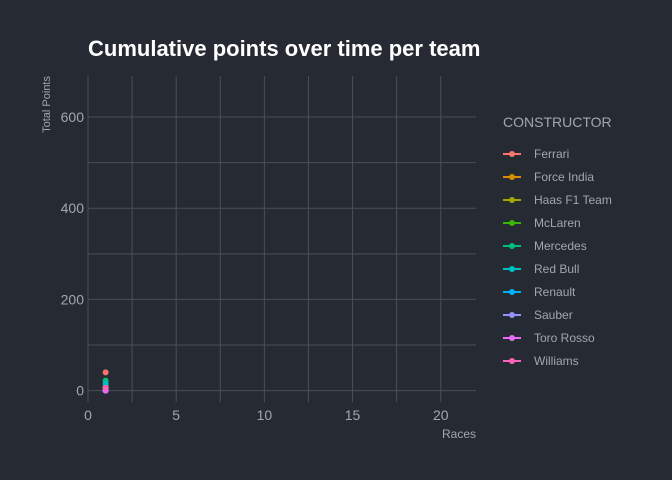  I want to click on legend-item-williams: Williams, so click(557, 360).